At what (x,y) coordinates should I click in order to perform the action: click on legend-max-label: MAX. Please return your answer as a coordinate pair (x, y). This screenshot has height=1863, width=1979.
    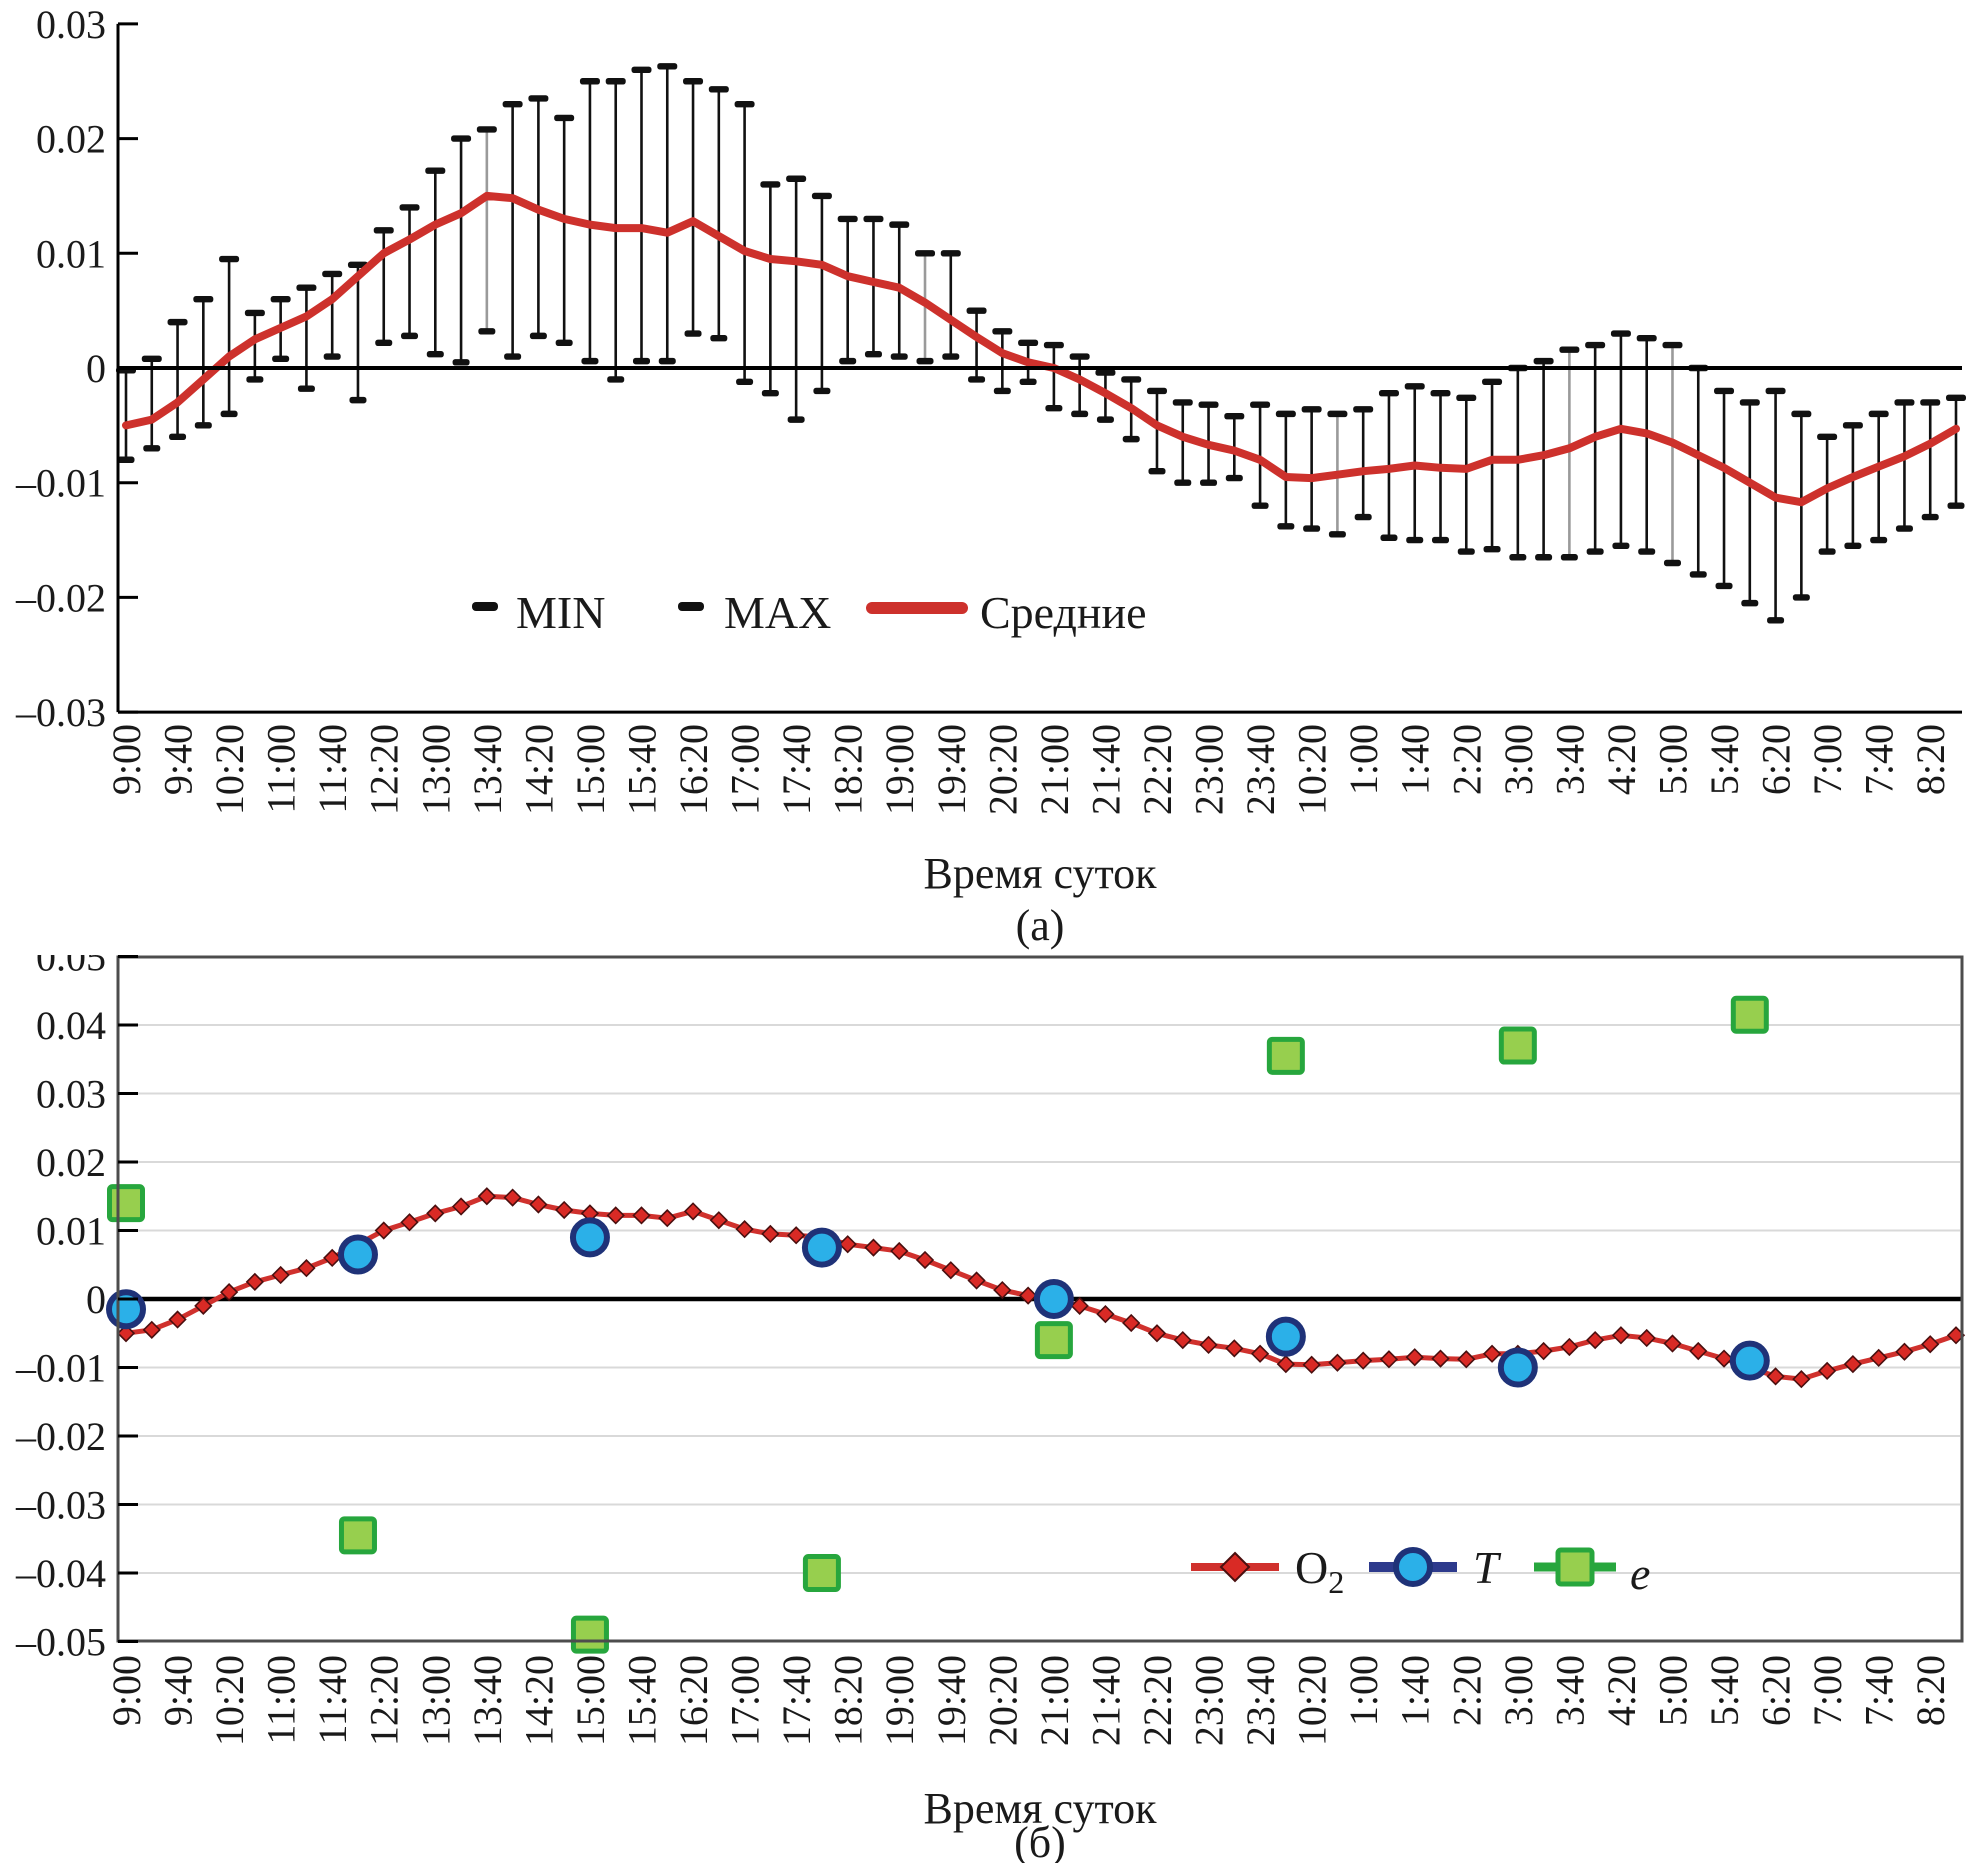
    Looking at the image, I should click on (777, 612).